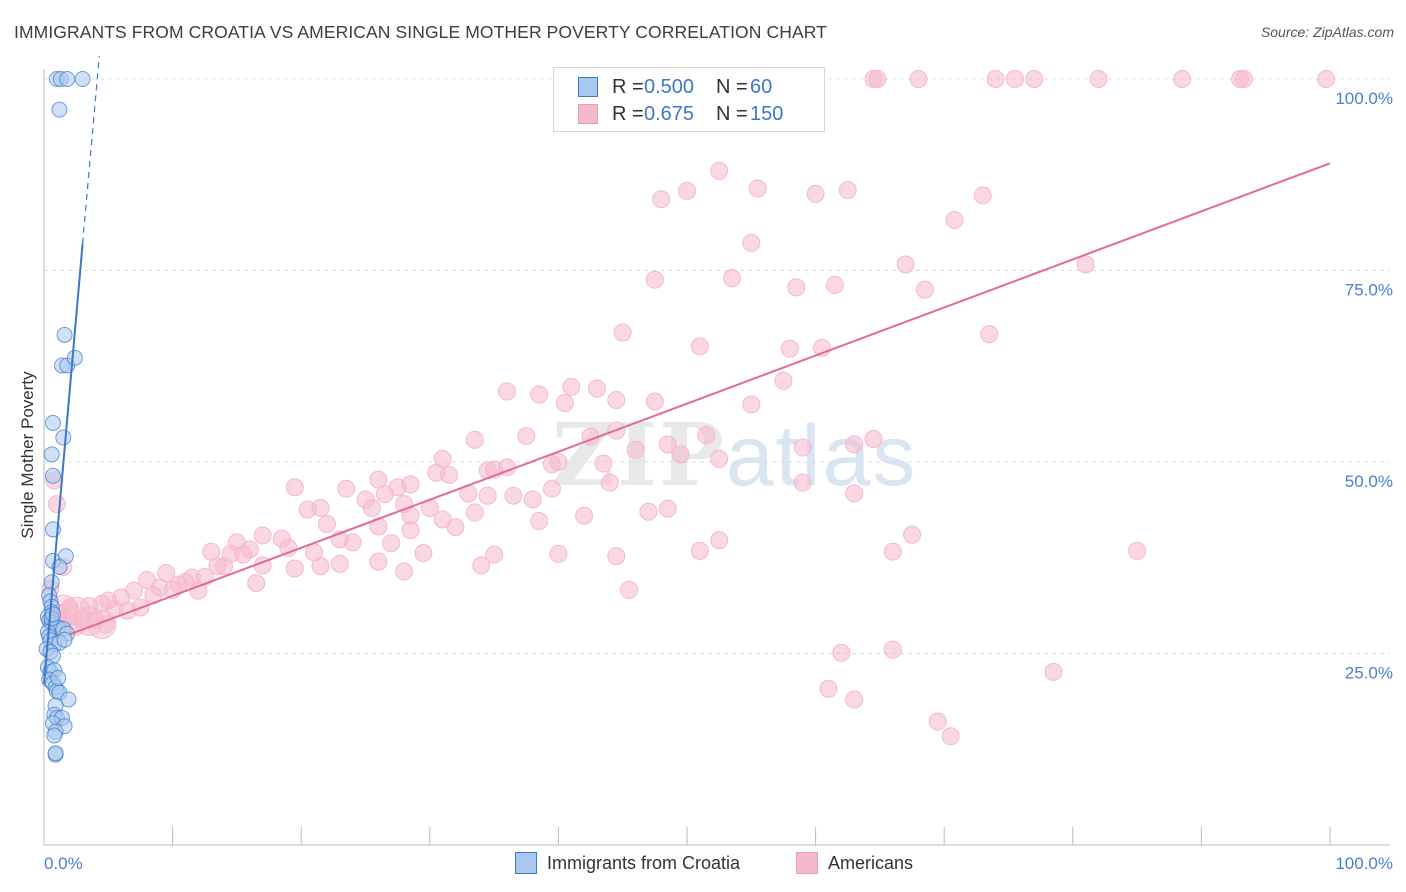 The height and width of the screenshot is (892, 1406). Describe the element at coordinates (761, 86) in the screenshot. I see `legend-n-value: 60` at that location.